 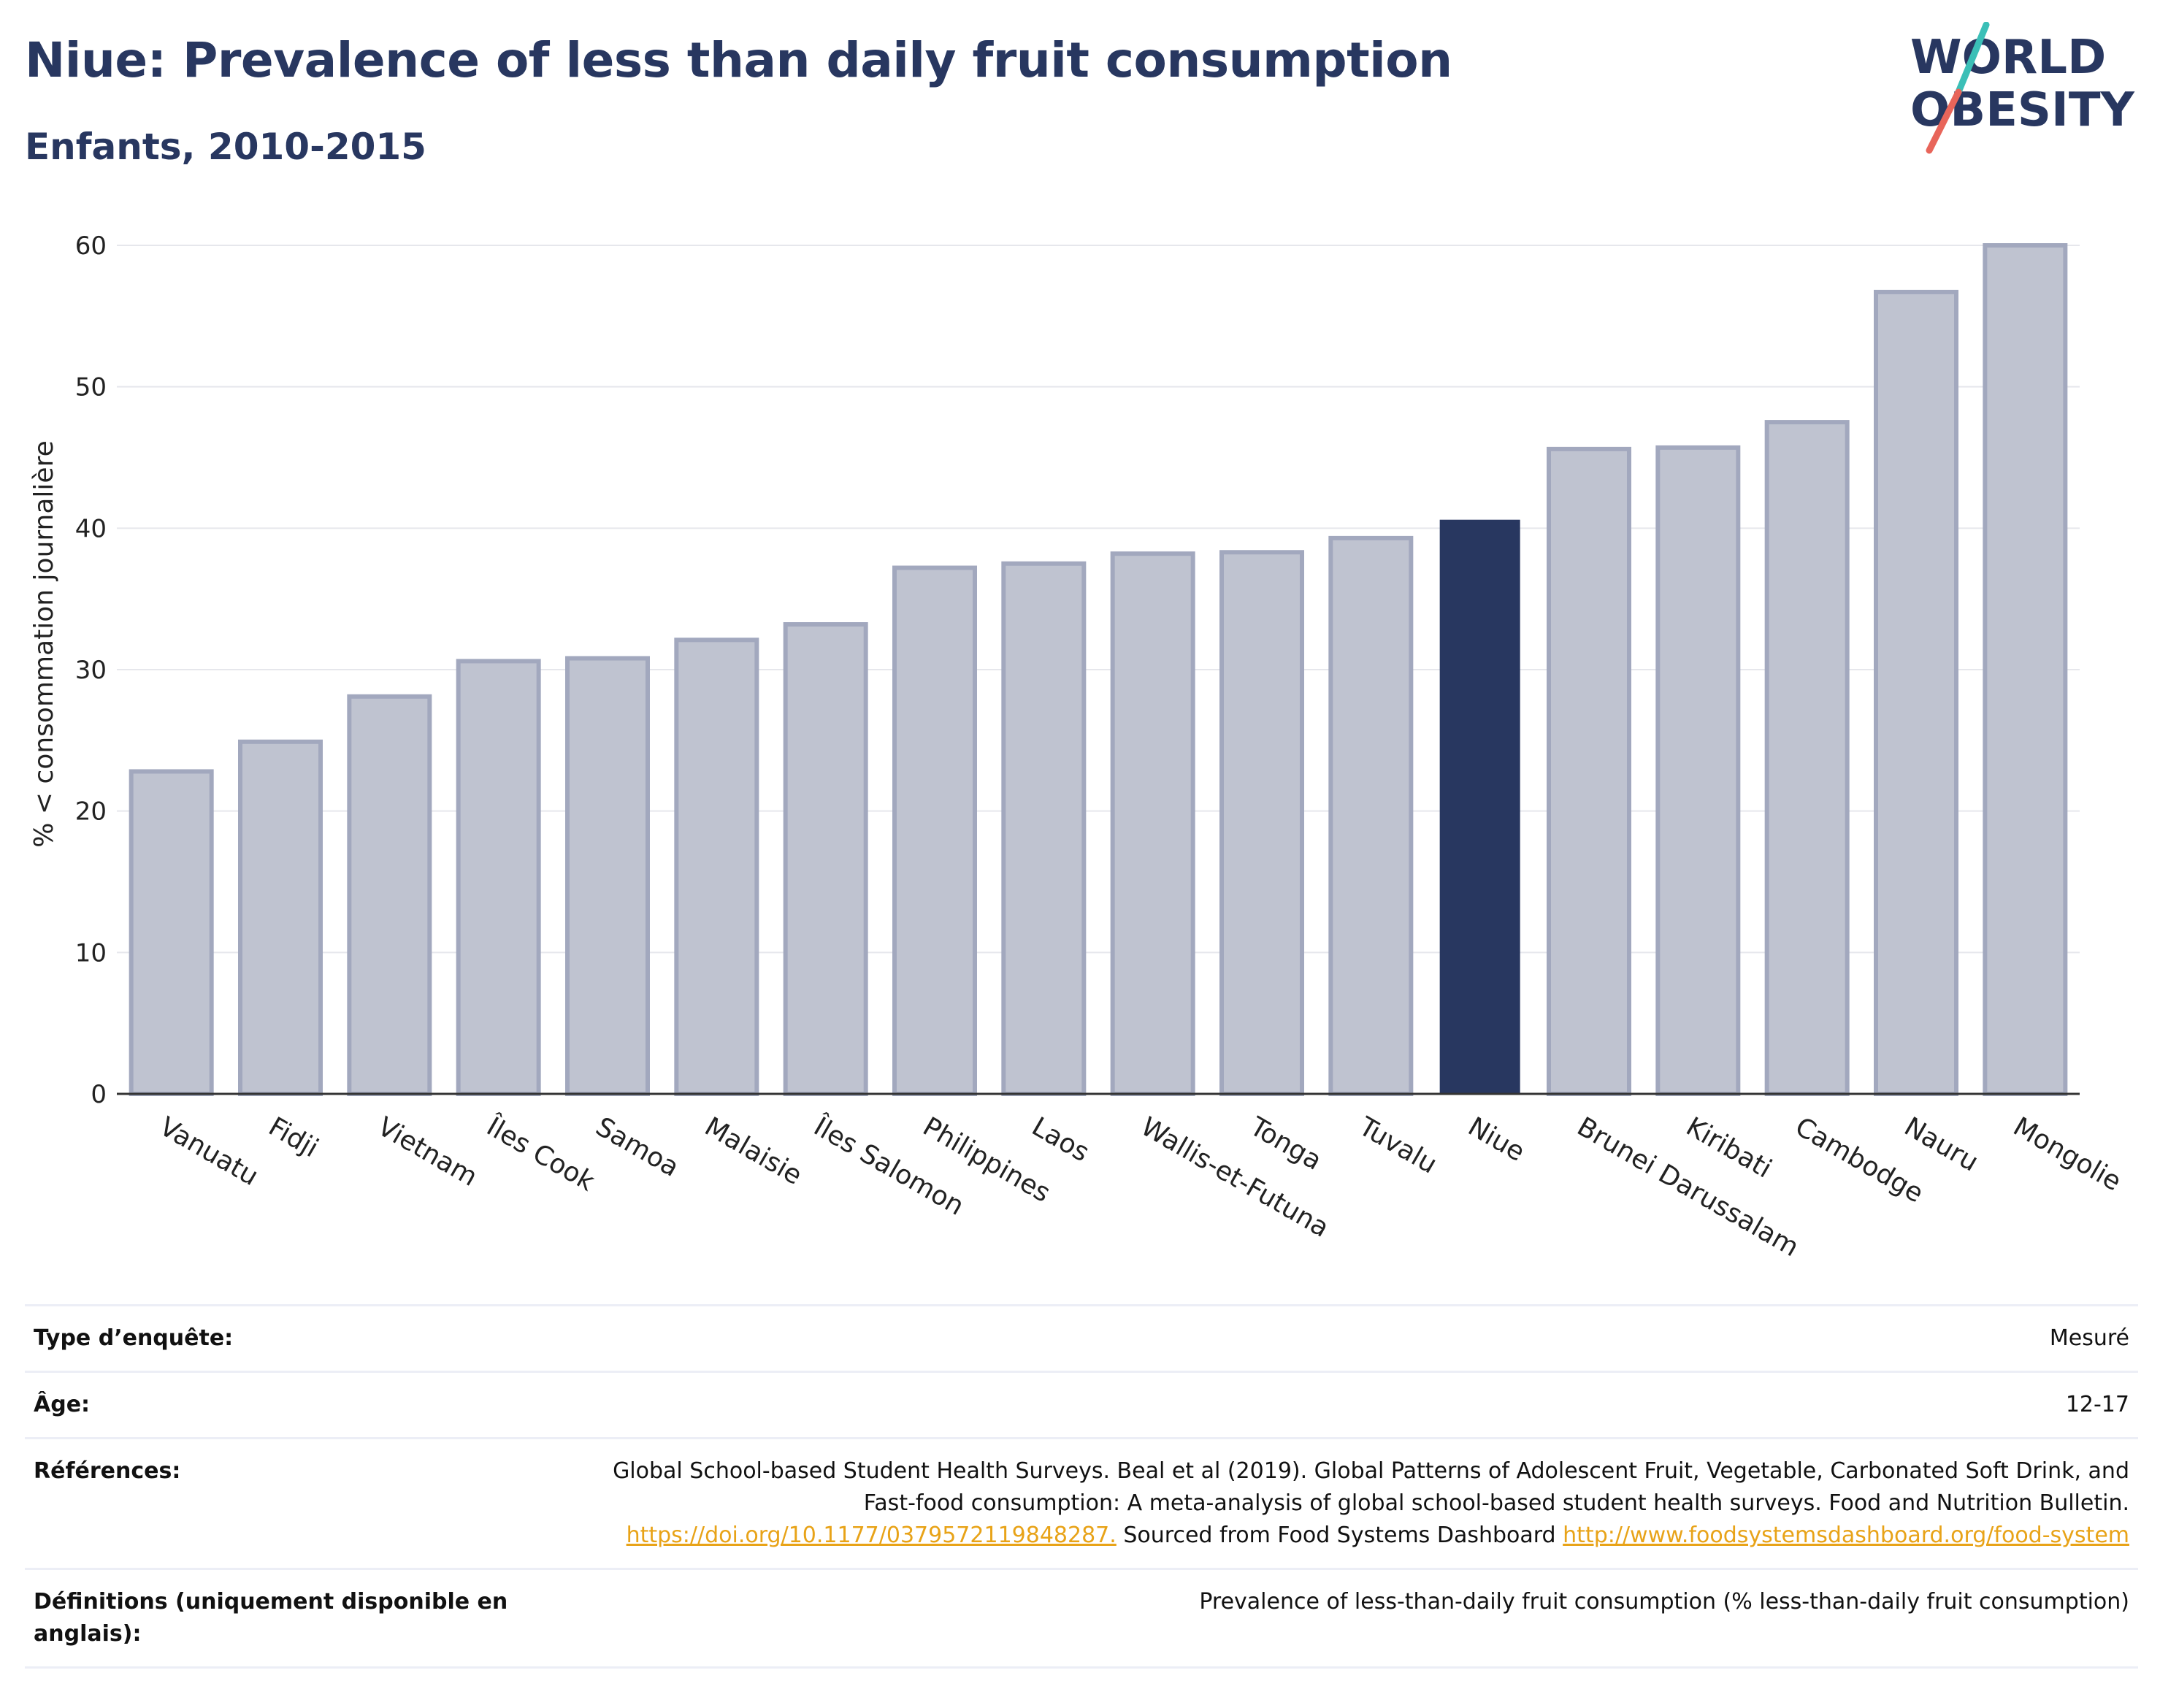 I want to click on bar--les-salomon, so click(x=826, y=859).